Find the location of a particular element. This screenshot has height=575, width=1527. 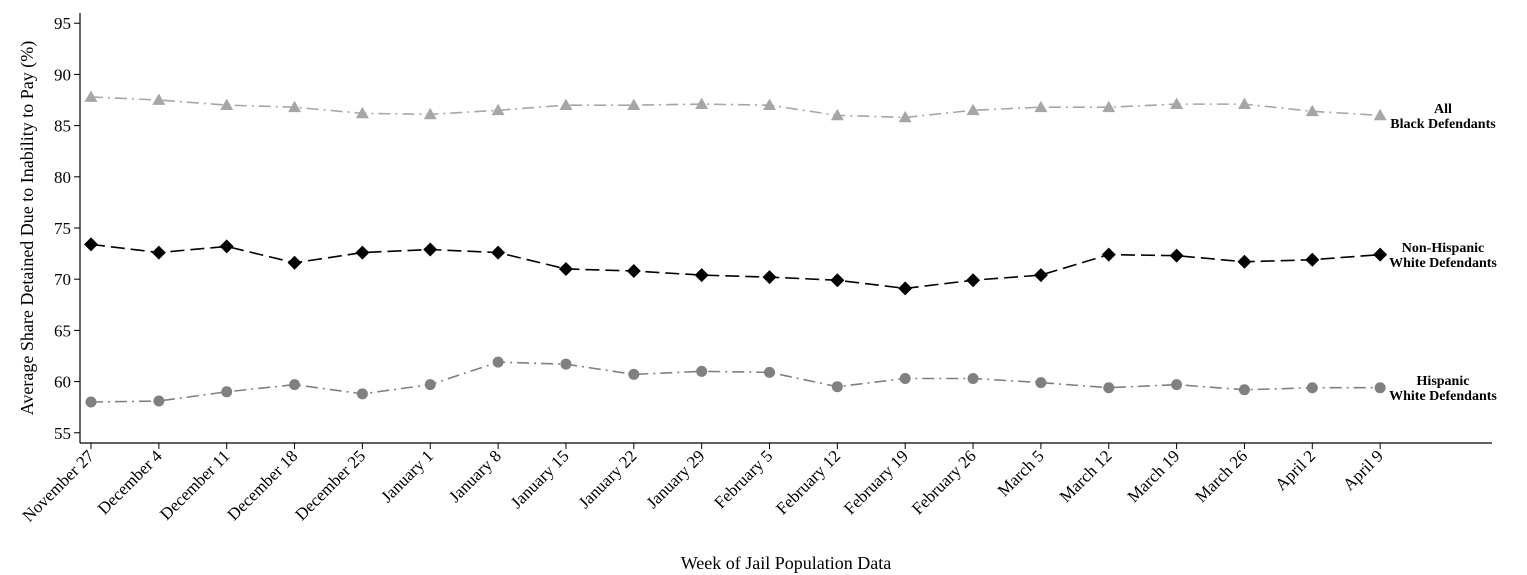

y-tick-label: 90 is located at coordinates (62, 74).